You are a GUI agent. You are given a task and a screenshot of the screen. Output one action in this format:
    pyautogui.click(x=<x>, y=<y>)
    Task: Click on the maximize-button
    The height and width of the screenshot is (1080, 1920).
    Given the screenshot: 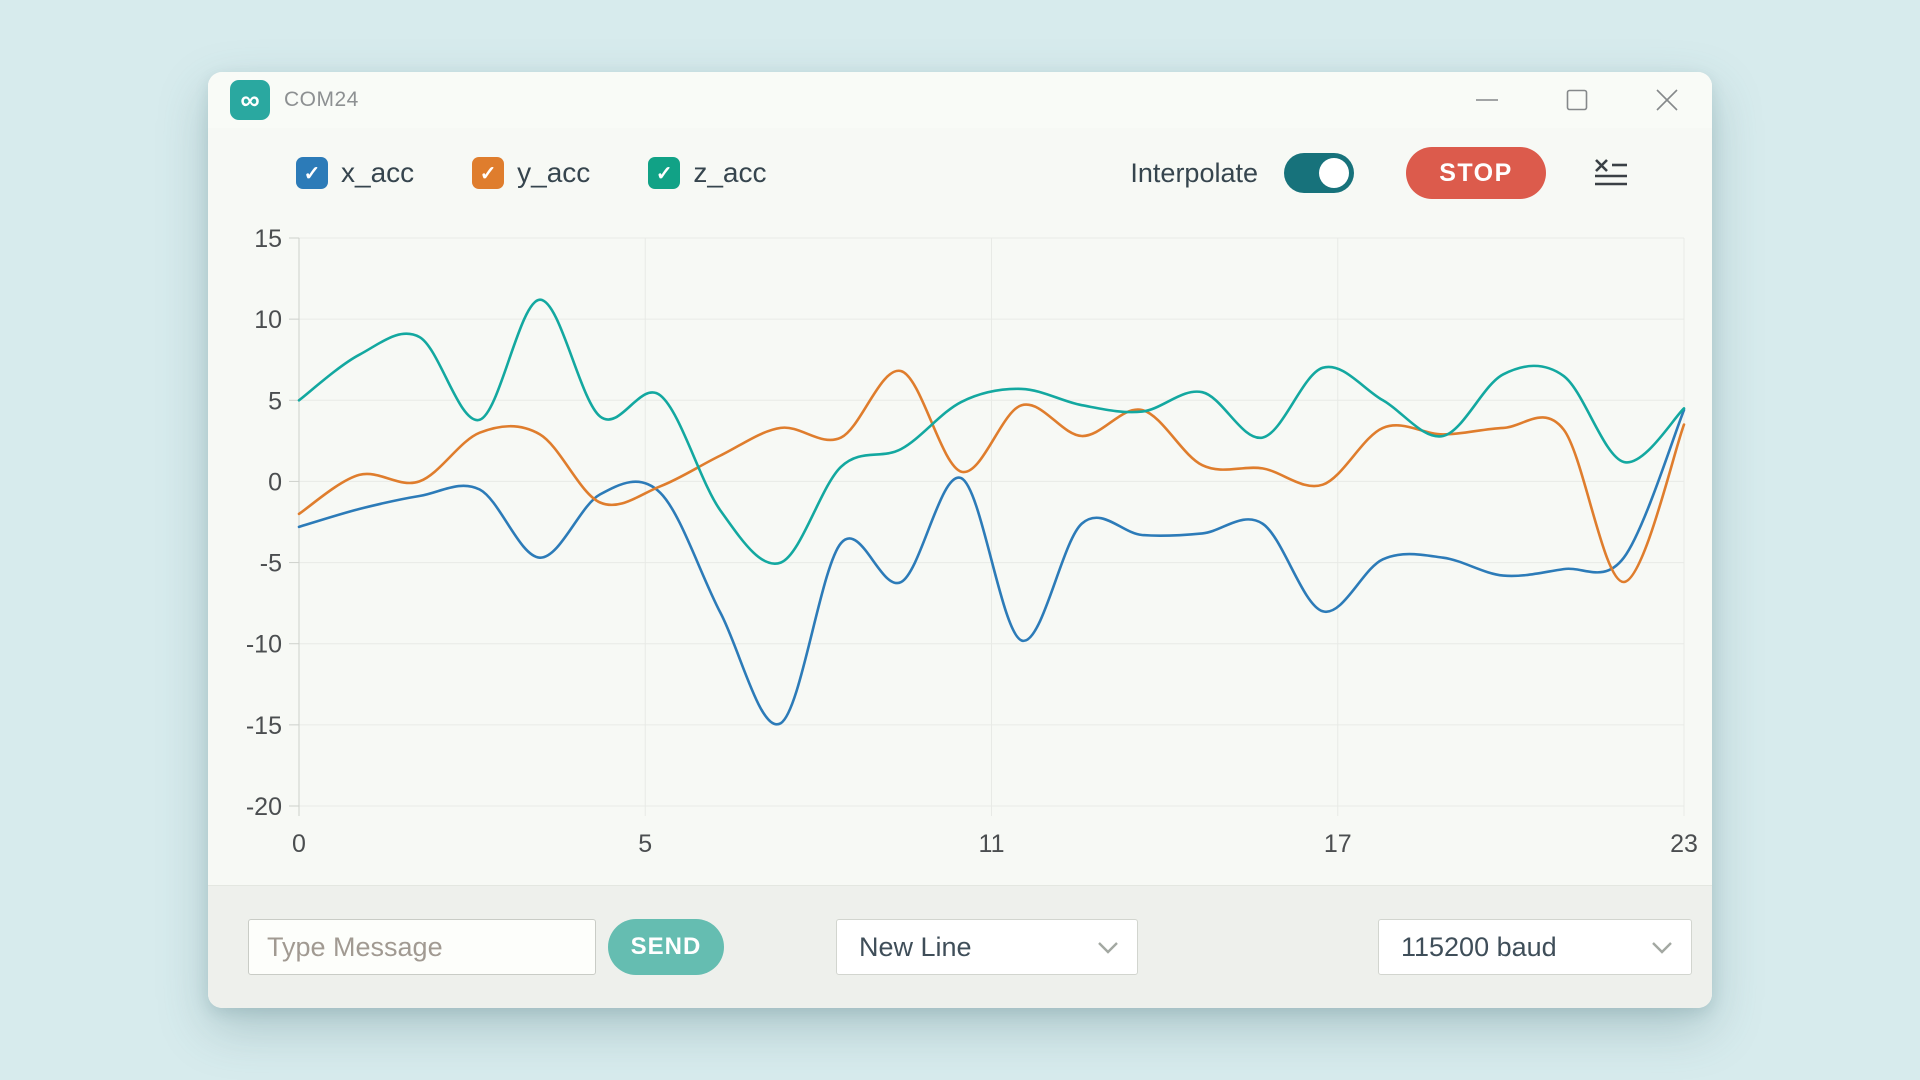 What is the action you would take?
    pyautogui.click(x=1577, y=100)
    